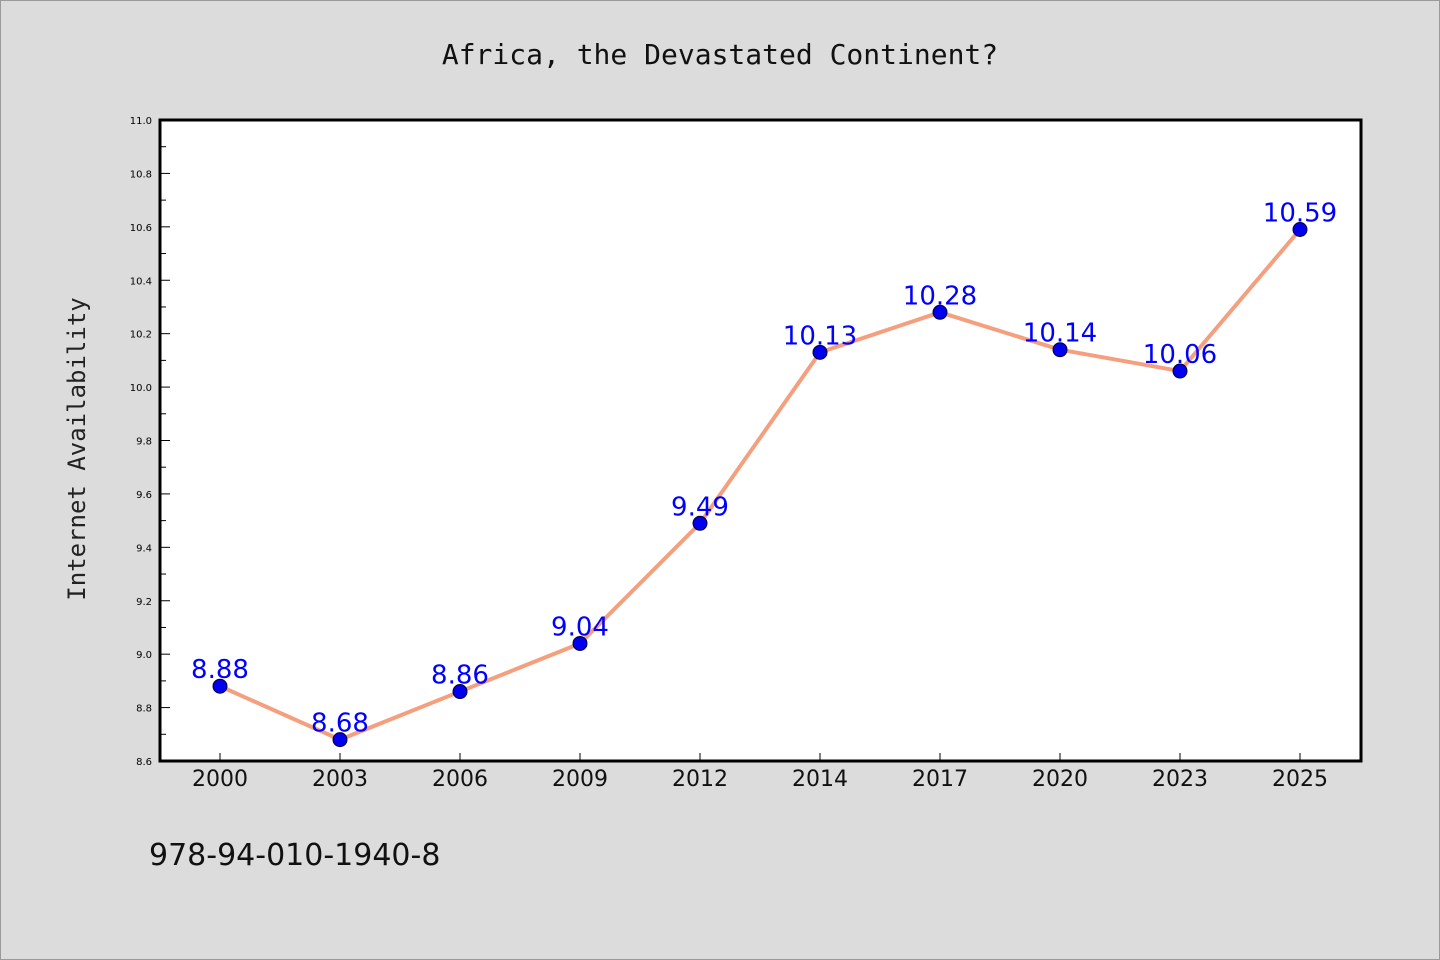  Describe the element at coordinates (141, 281) in the screenshot. I see `y-tick-label: 10.4` at that location.